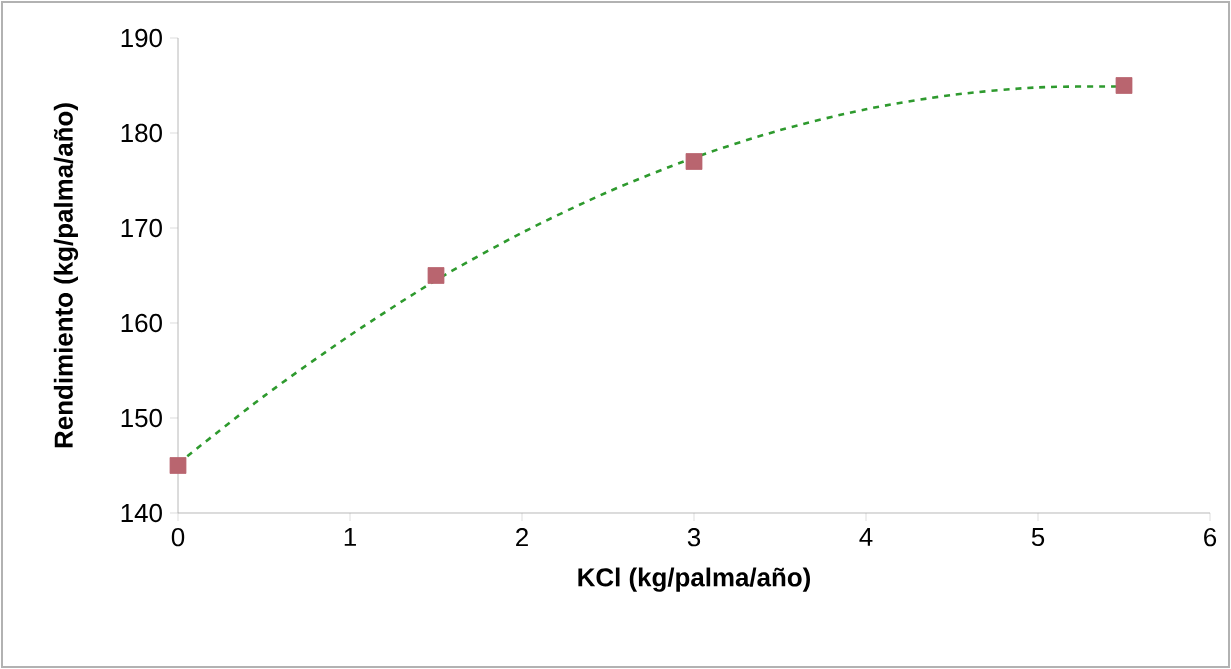 The width and height of the screenshot is (1231, 669). Describe the element at coordinates (178, 537) in the screenshot. I see `x-tick-label: 0` at that location.